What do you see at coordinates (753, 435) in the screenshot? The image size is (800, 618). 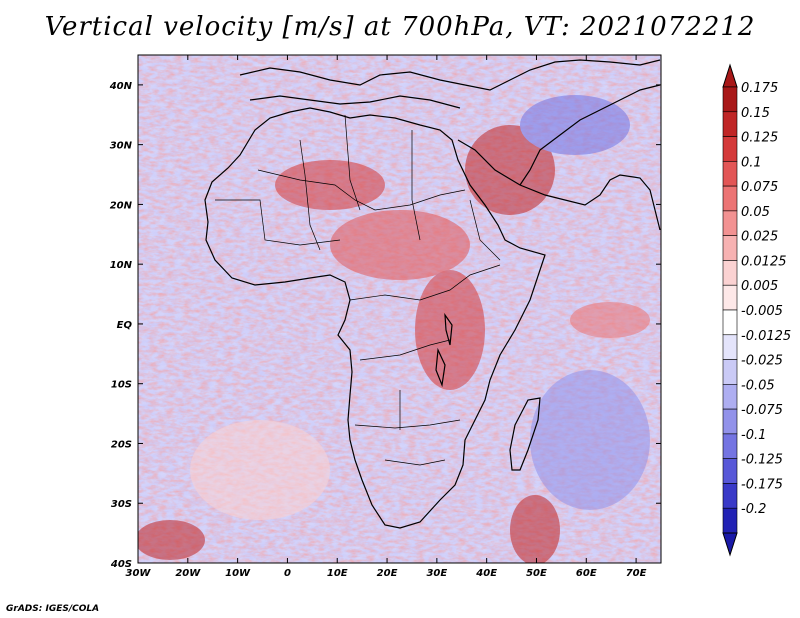 I see `colorbar-label: -0.1` at bounding box center [753, 435].